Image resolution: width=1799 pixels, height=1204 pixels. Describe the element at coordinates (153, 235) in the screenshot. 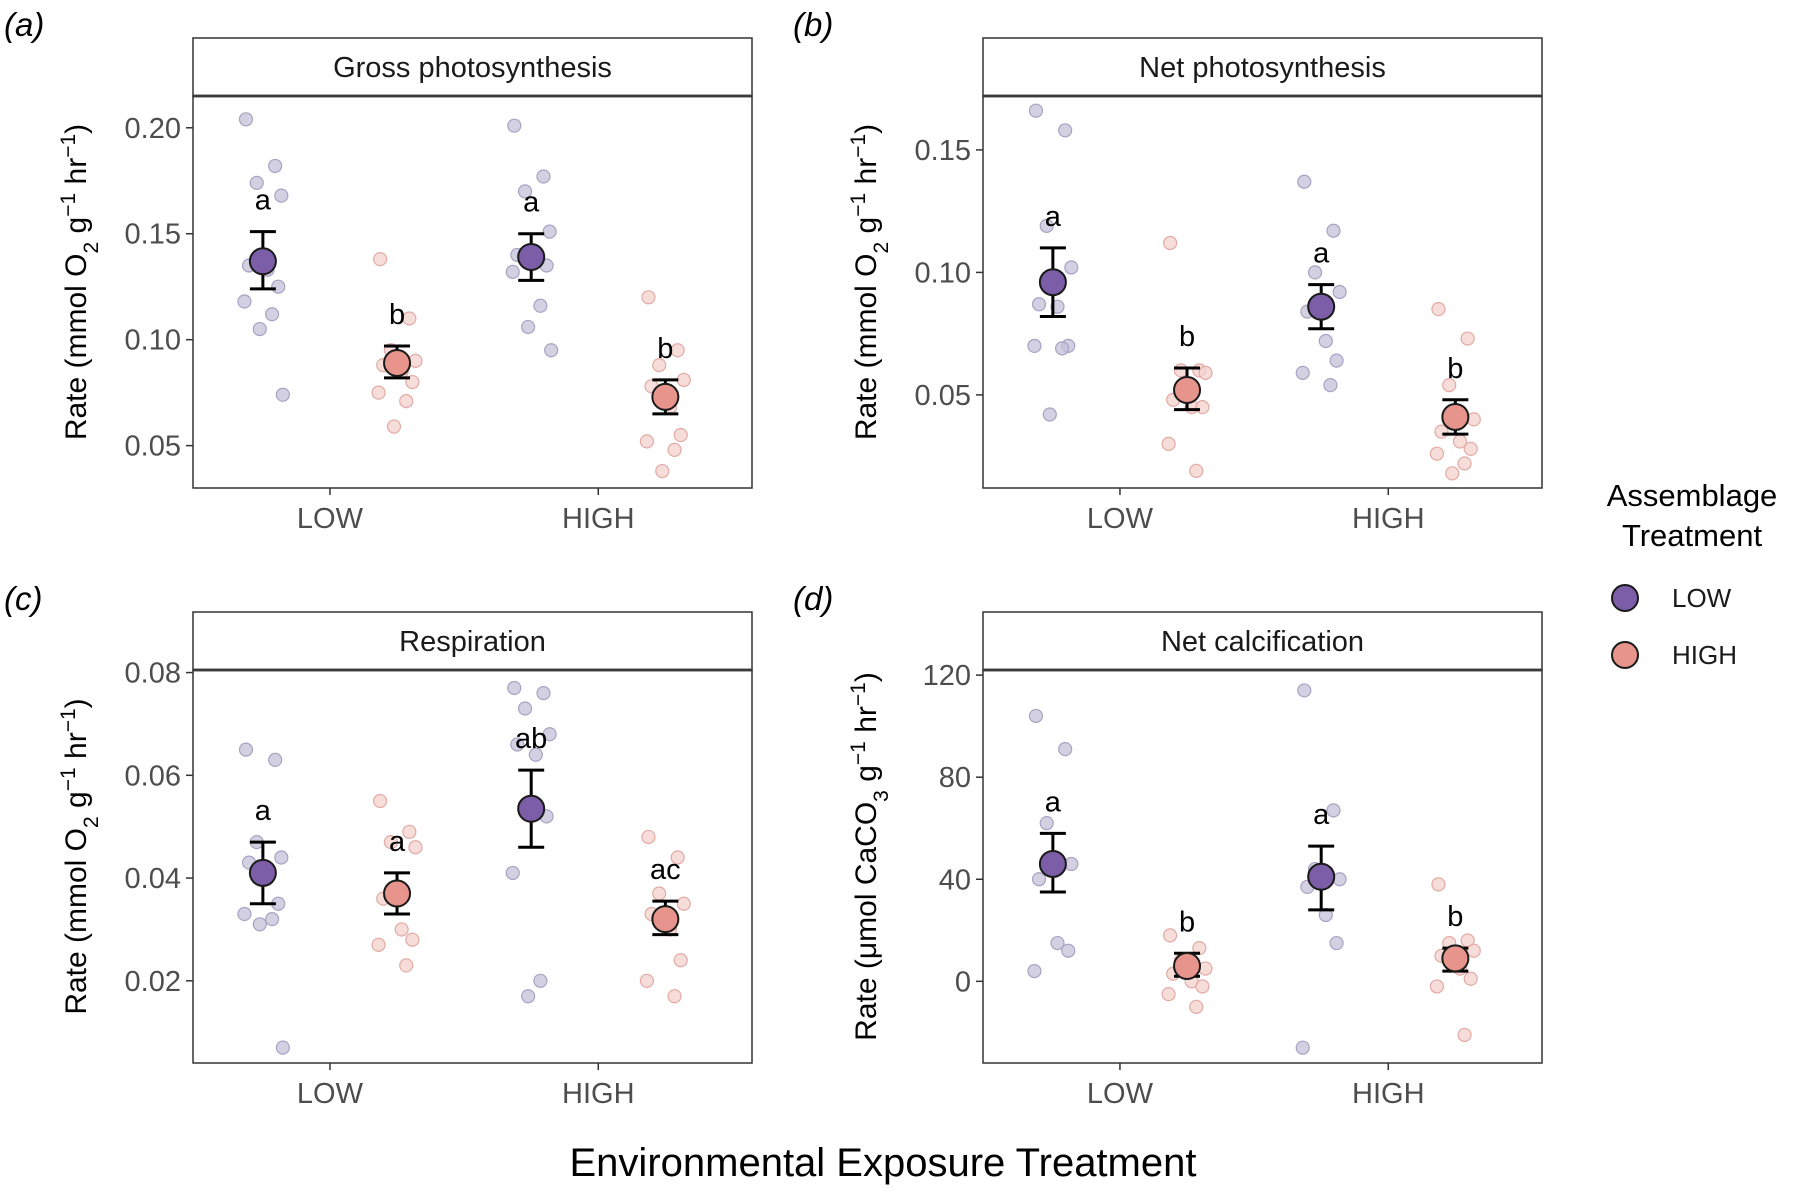

I see `y-tick-label: 0.15` at that location.